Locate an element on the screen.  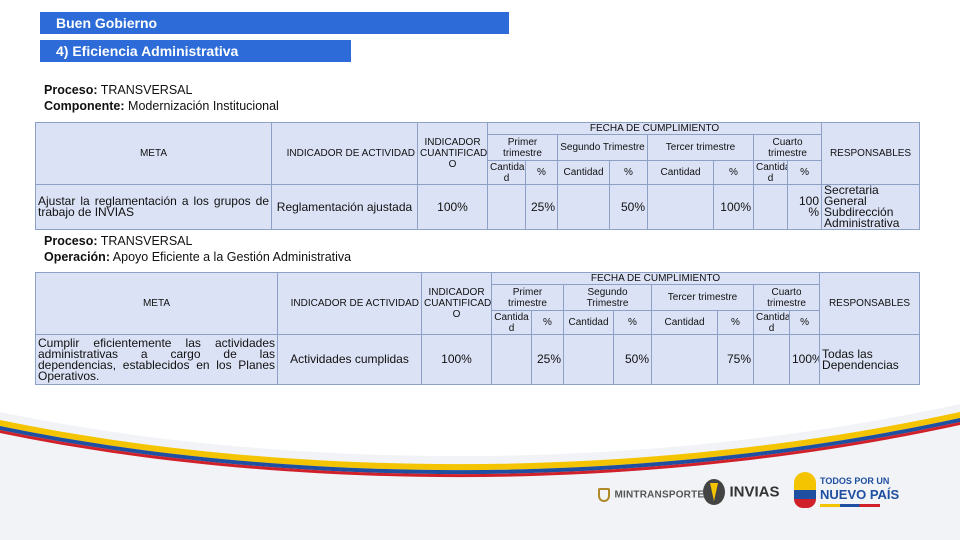
todos-por-un-nuevo-pais-logo: TODOS POR UN NUEVO PAÍS is located at coordinates (854, 492).